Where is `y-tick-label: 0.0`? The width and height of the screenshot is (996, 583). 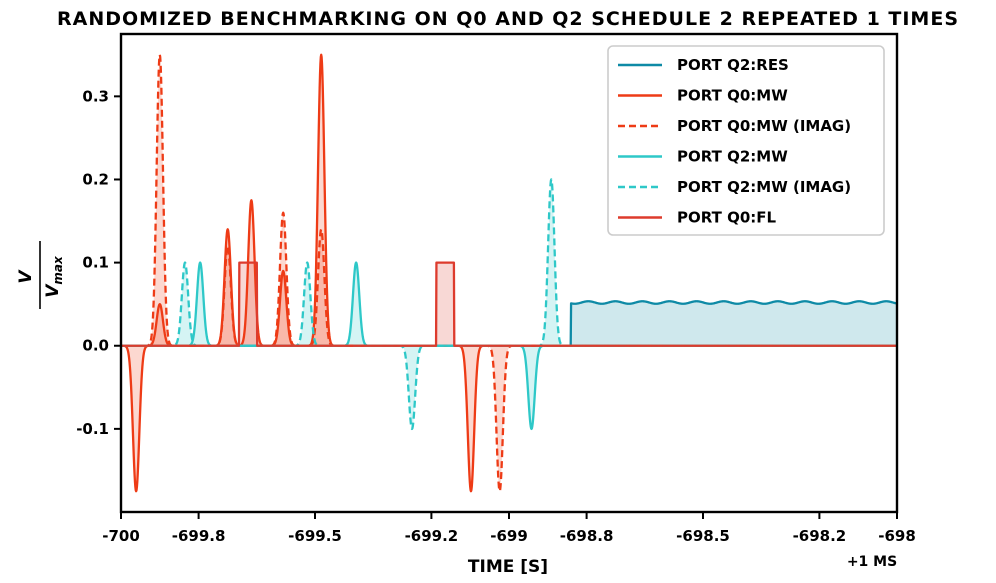 y-tick-label: 0.0 is located at coordinates (95, 346).